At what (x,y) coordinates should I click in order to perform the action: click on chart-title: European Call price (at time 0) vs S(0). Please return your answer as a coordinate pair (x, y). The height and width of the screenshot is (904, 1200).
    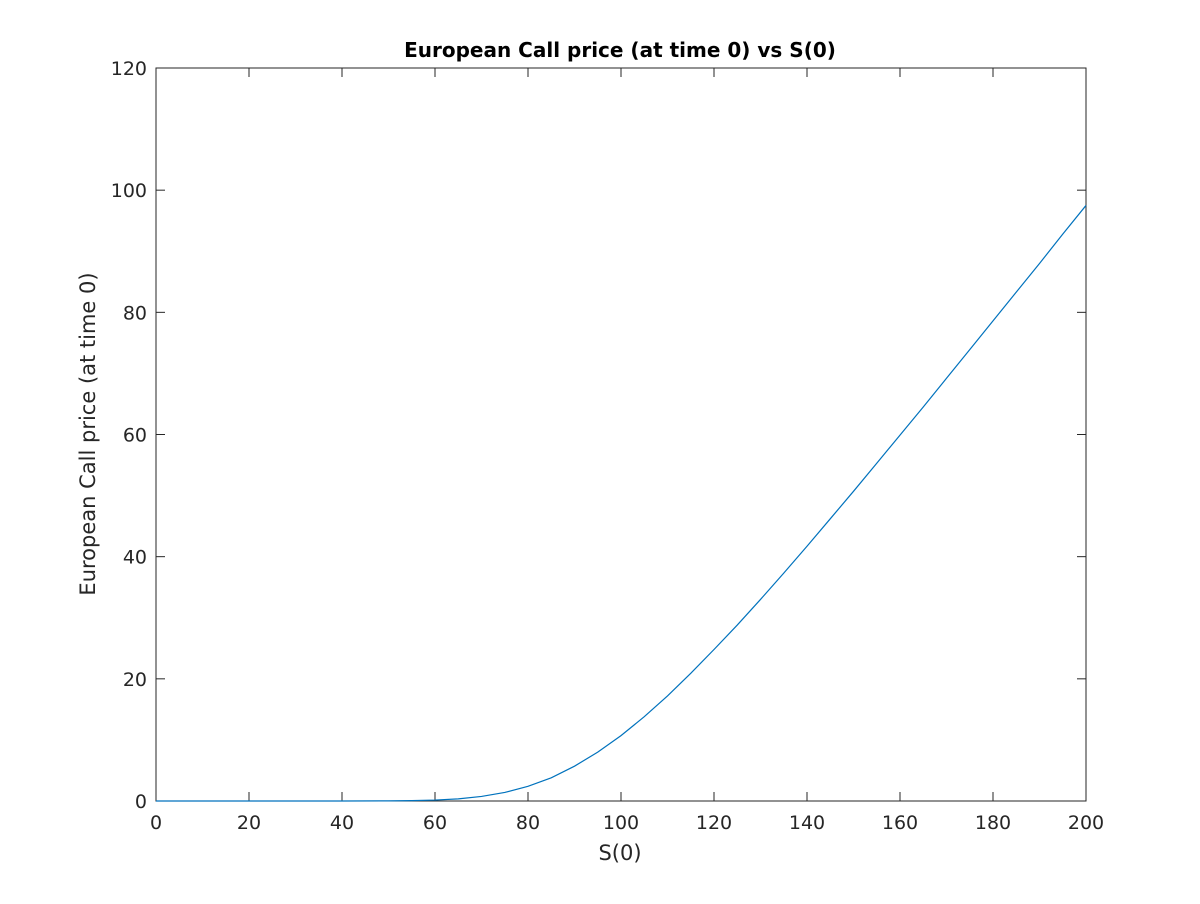
    Looking at the image, I should click on (620, 50).